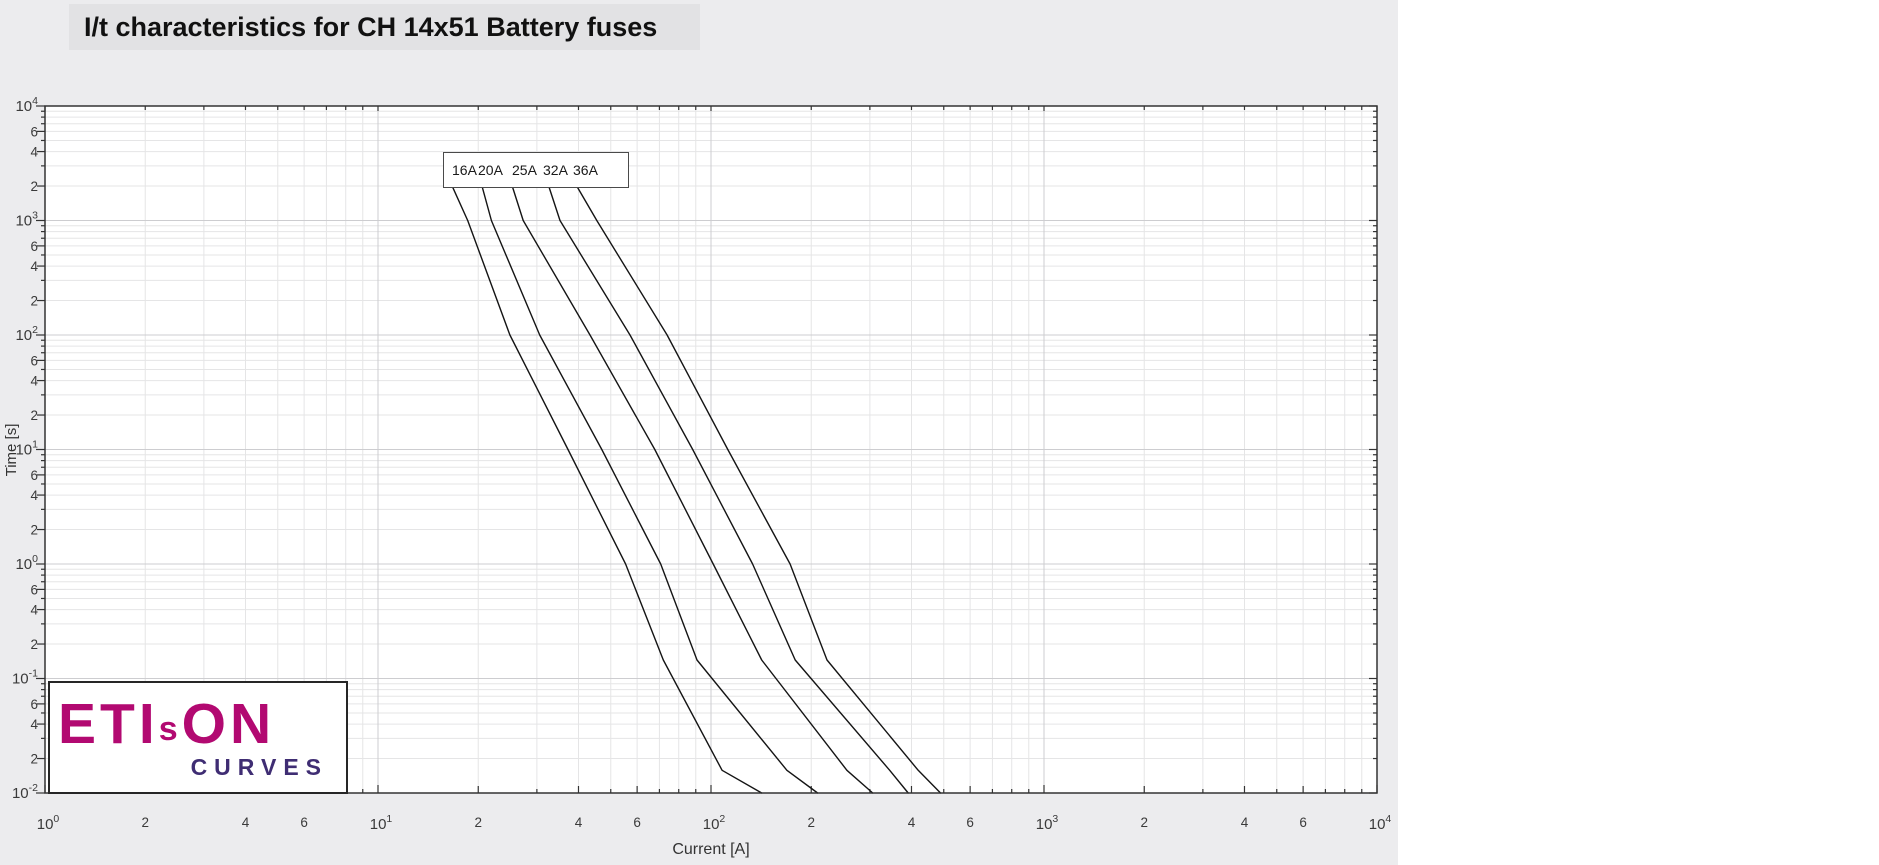 The width and height of the screenshot is (1879, 865). What do you see at coordinates (607, 490) in the screenshot?
I see `fuse-curve-16A` at bounding box center [607, 490].